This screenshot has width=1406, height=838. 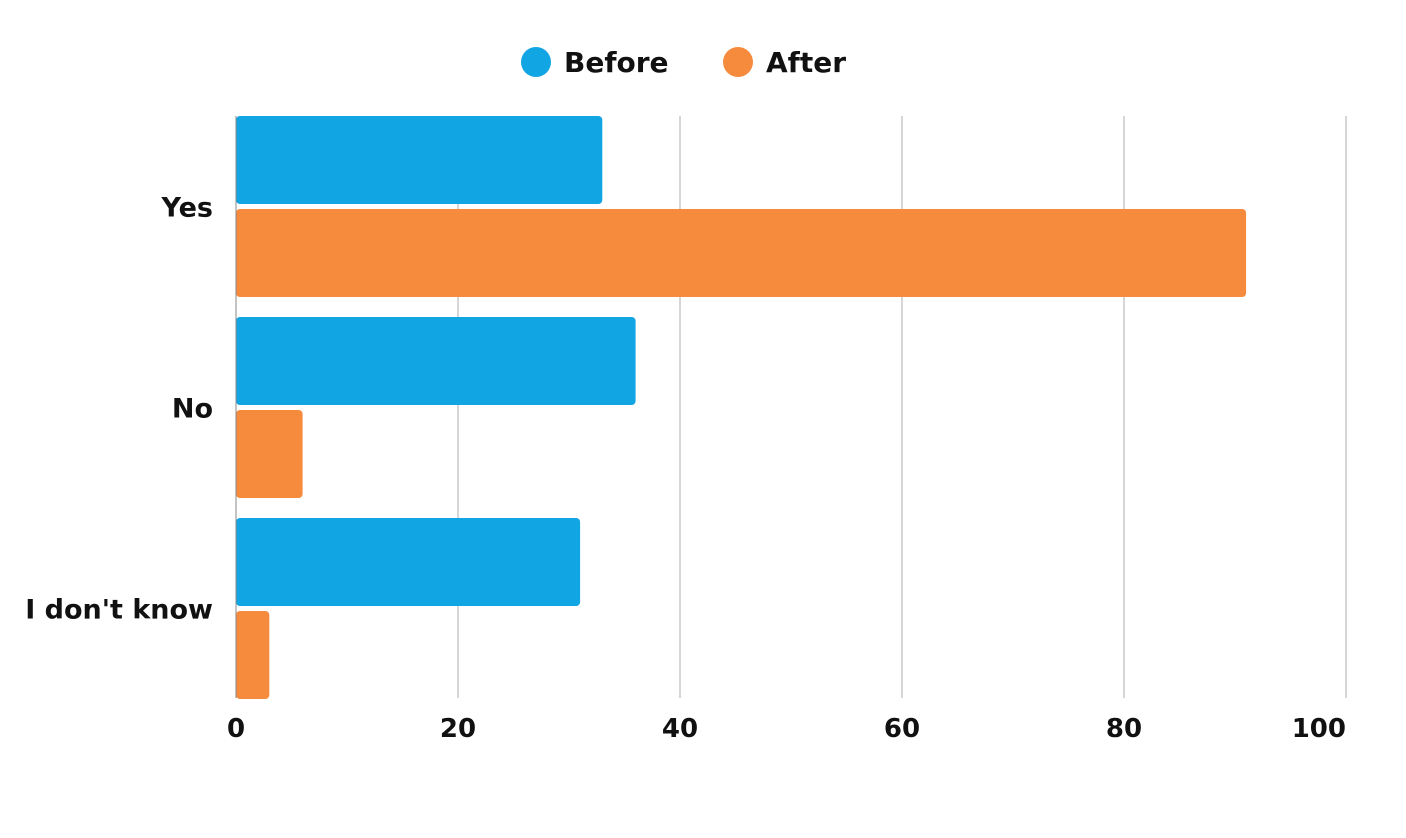 I want to click on category-labels: Yes No I don't know, so click(x=119, y=409).